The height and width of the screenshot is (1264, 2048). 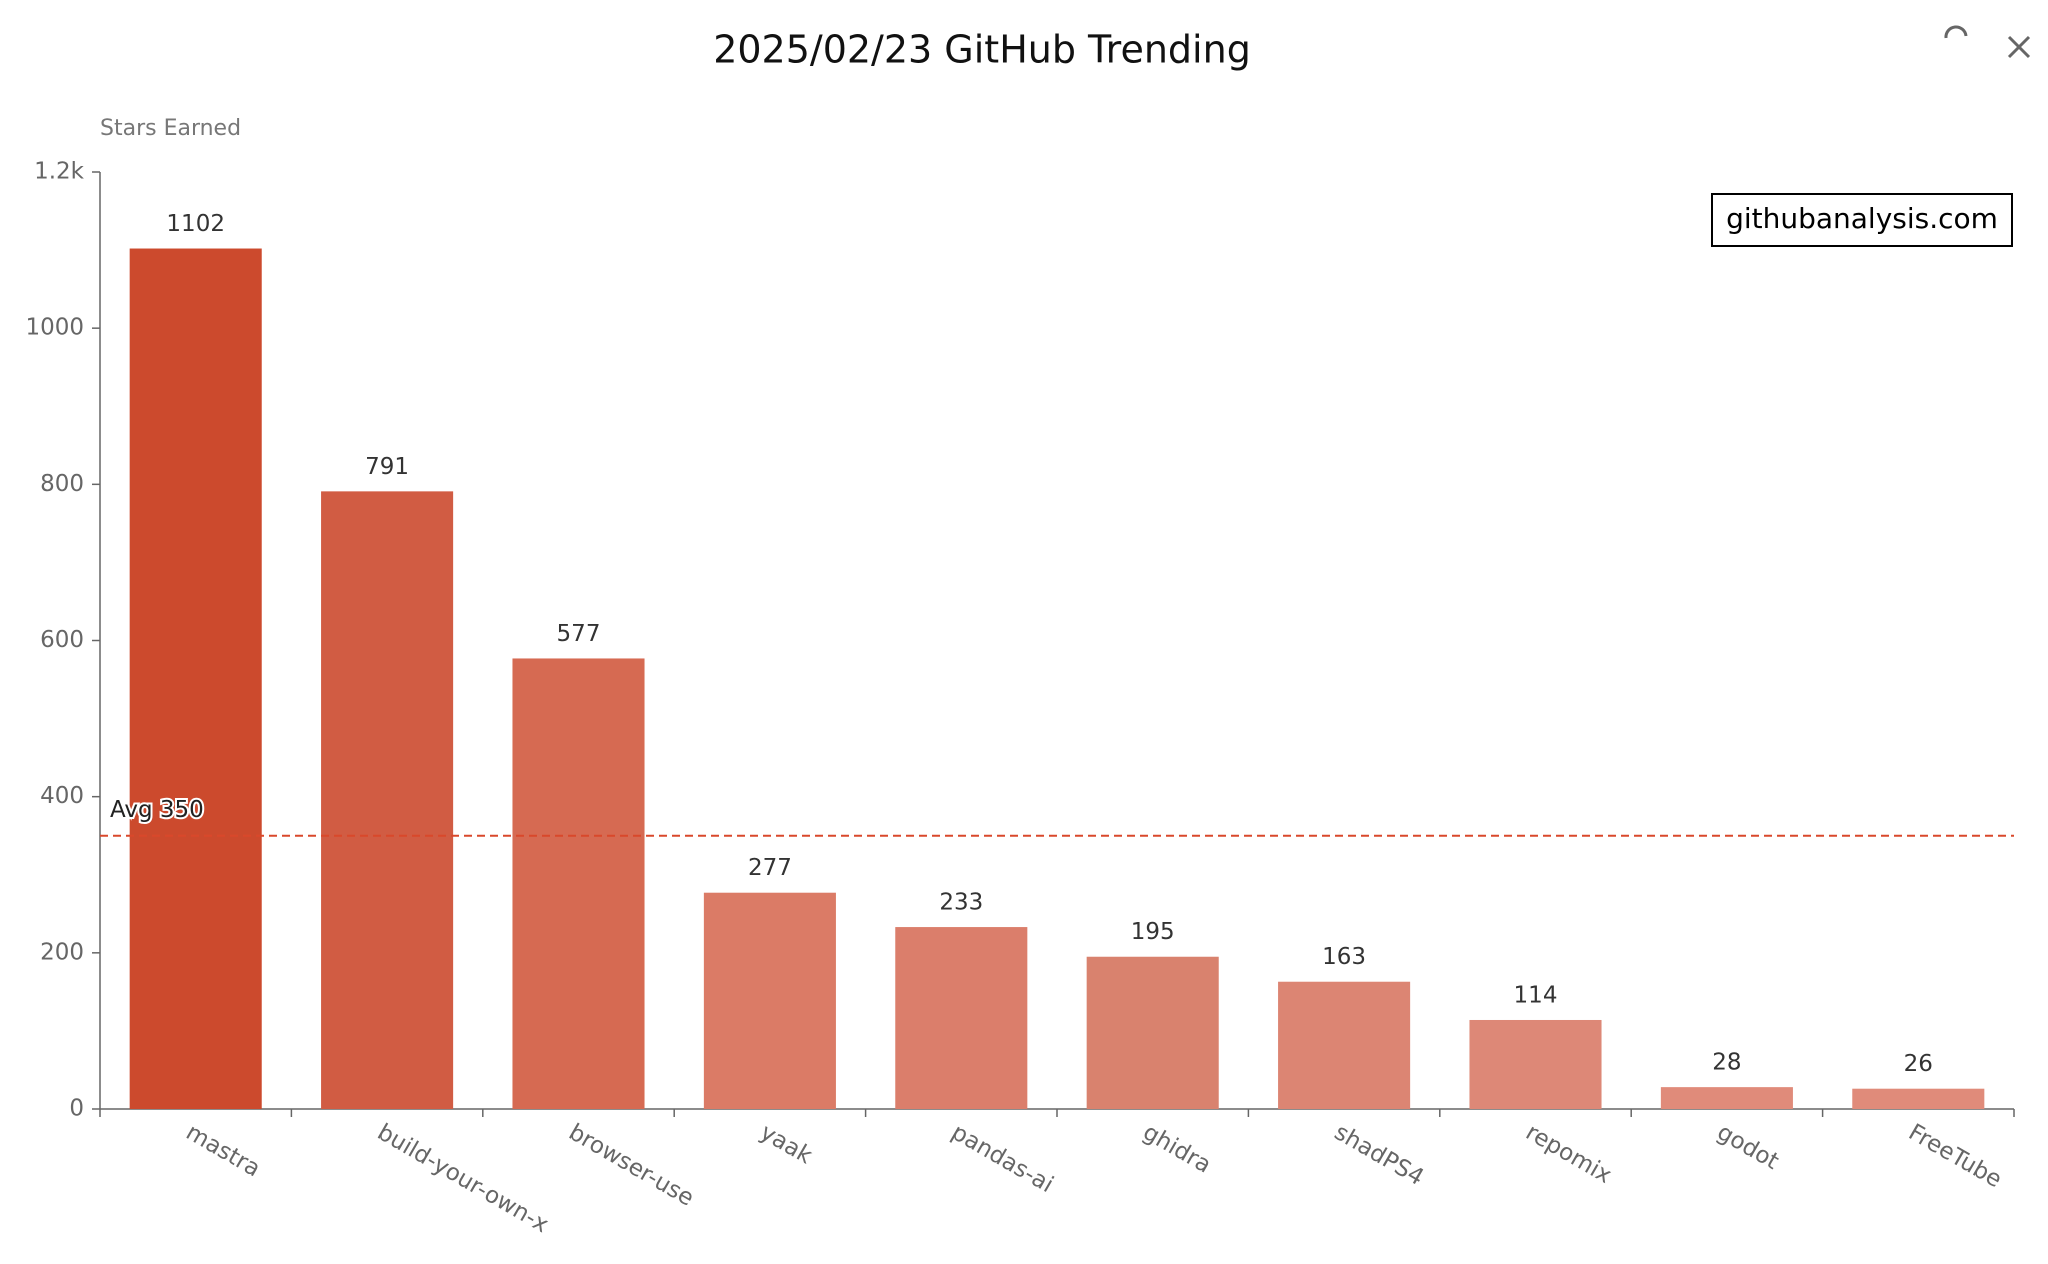 What do you see at coordinates (76, 1109) in the screenshot?
I see `y-tick-label: 0` at bounding box center [76, 1109].